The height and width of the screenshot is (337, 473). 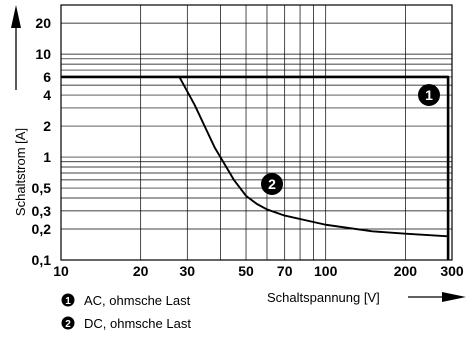 What do you see at coordinates (16, 16) in the screenshot?
I see `y-axis-arrow-head` at bounding box center [16, 16].